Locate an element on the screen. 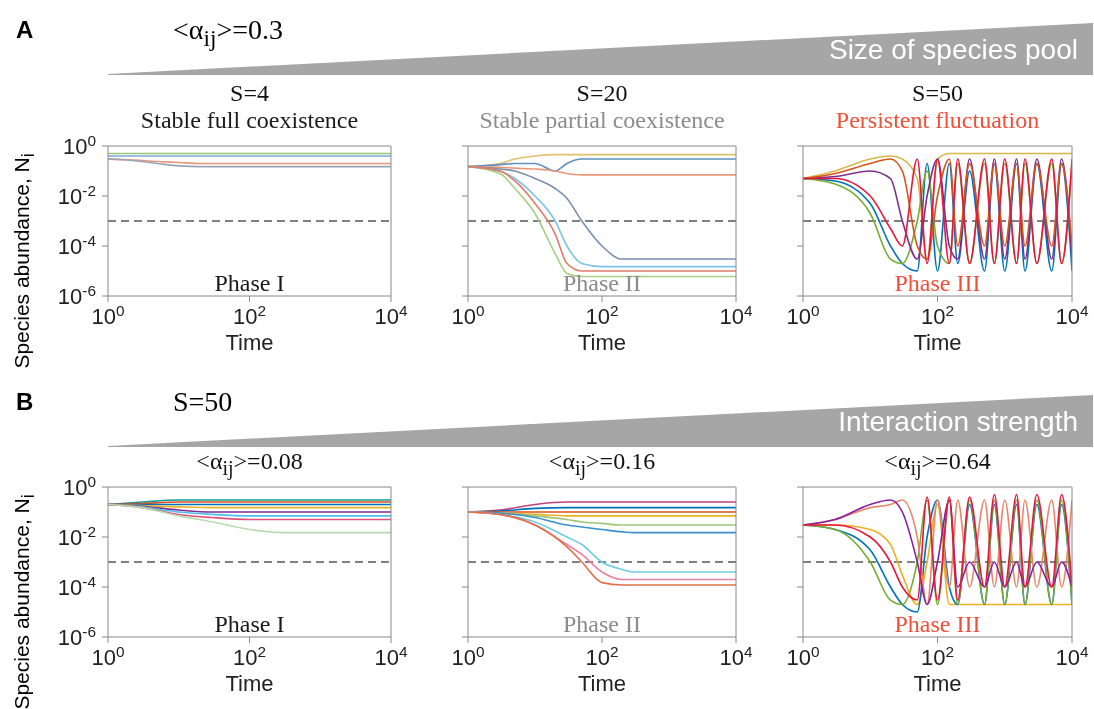  chart-title: S=20 is located at coordinates (602, 93).